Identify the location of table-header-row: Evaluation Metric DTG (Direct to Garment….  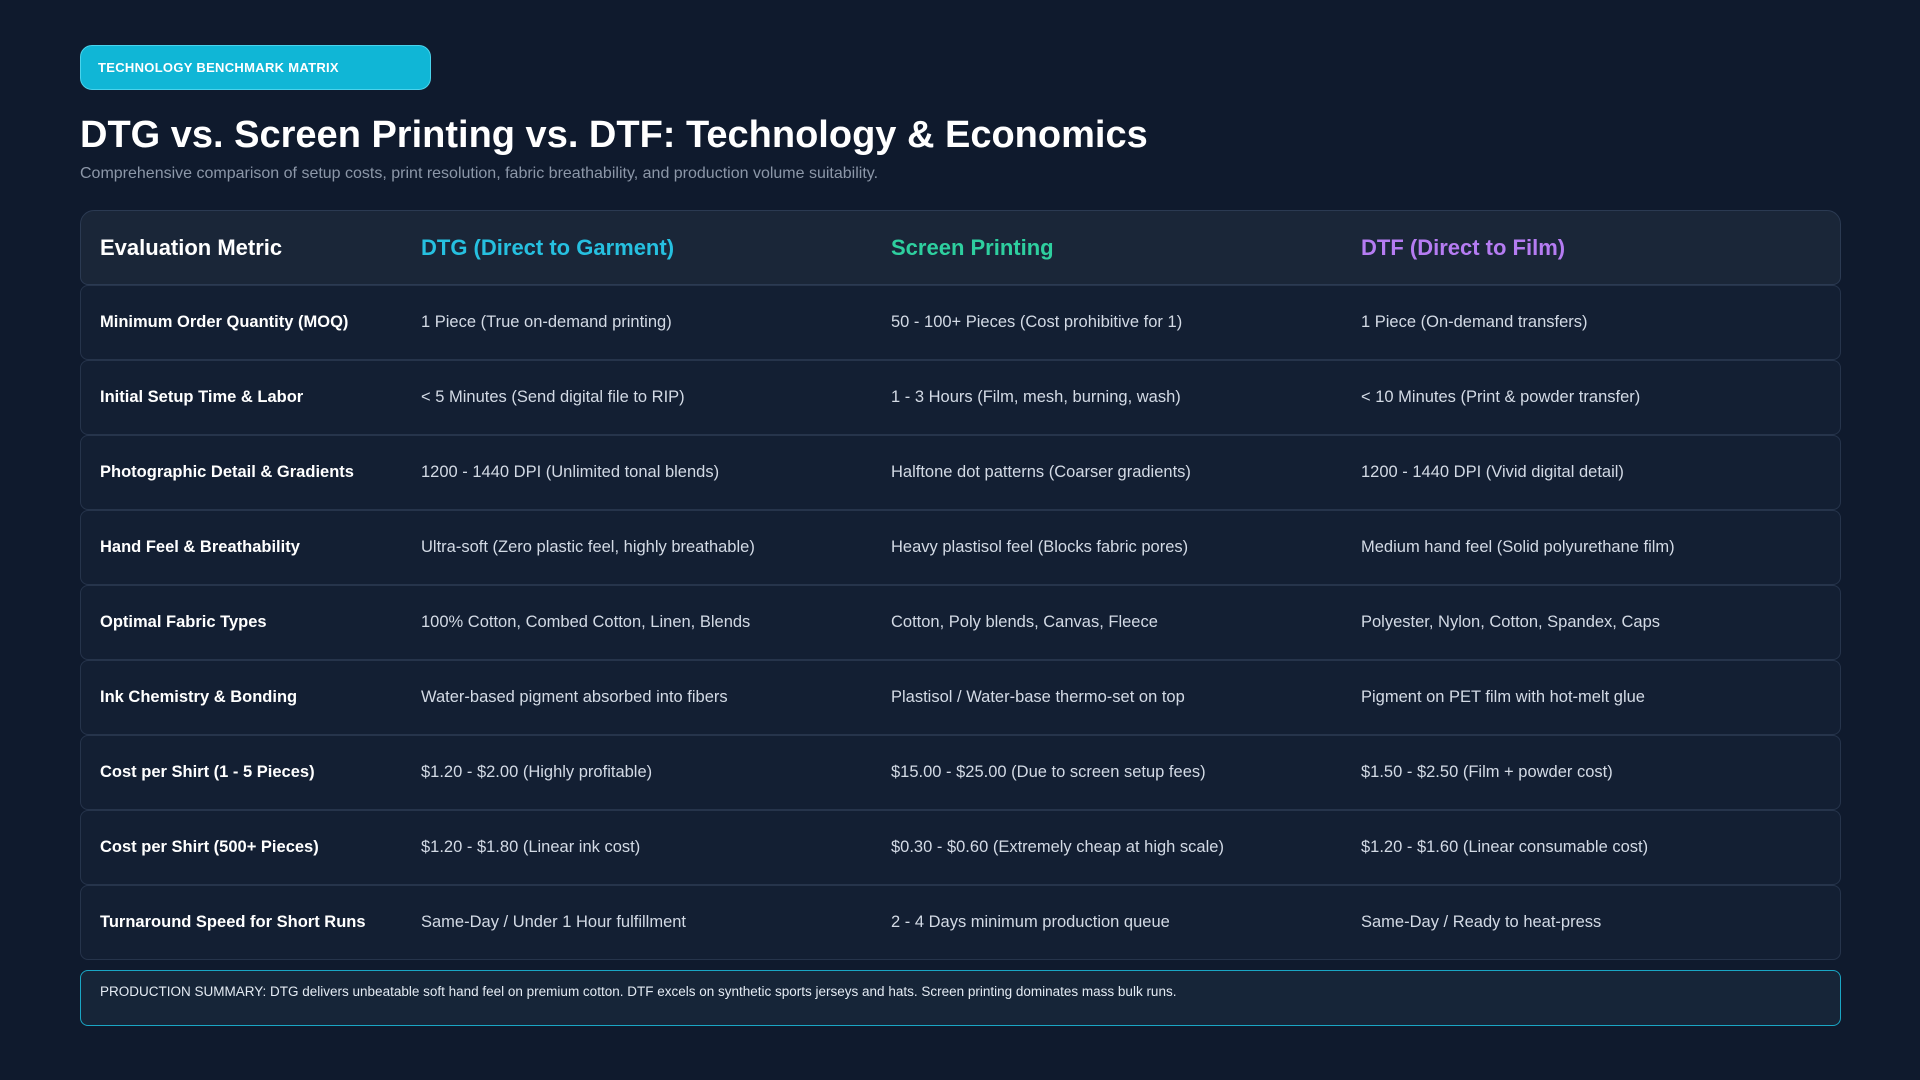
(960, 247).